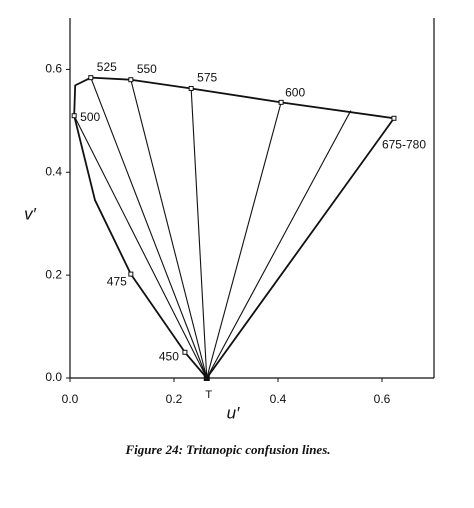 This screenshot has height=508, width=474. I want to click on caption: Figure 24: Tritanopic confusion lines., so click(227, 449).